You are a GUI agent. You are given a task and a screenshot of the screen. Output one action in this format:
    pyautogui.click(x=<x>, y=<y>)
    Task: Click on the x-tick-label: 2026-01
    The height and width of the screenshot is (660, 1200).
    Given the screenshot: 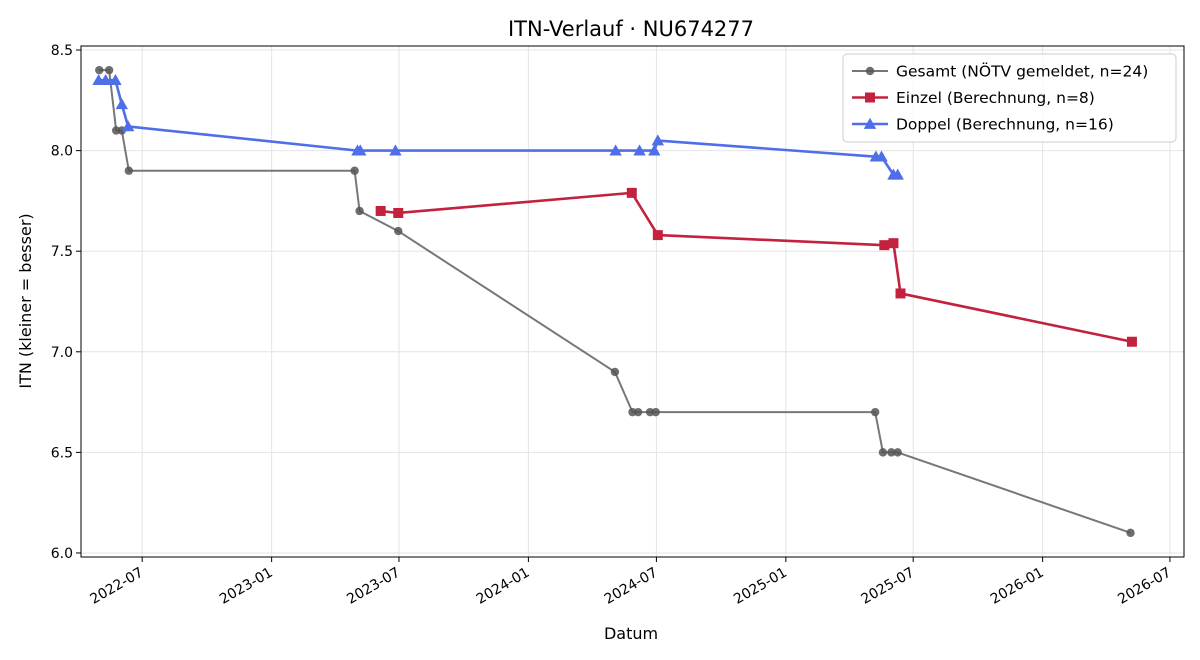 What is the action you would take?
    pyautogui.click(x=1017, y=586)
    